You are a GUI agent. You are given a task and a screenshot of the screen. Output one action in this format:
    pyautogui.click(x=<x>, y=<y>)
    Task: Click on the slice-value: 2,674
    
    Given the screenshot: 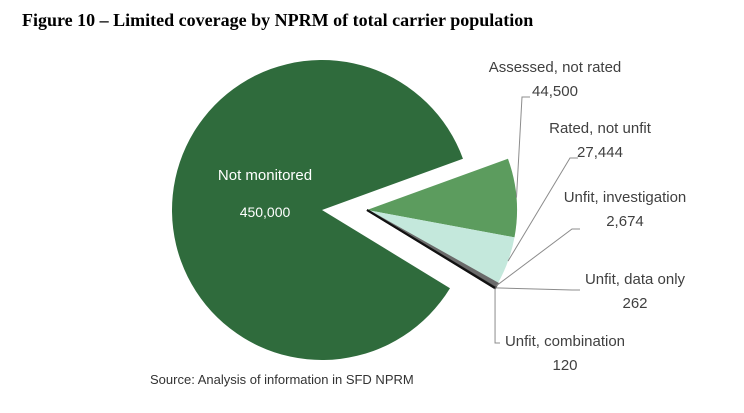 What is the action you would take?
    pyautogui.click(x=625, y=221)
    